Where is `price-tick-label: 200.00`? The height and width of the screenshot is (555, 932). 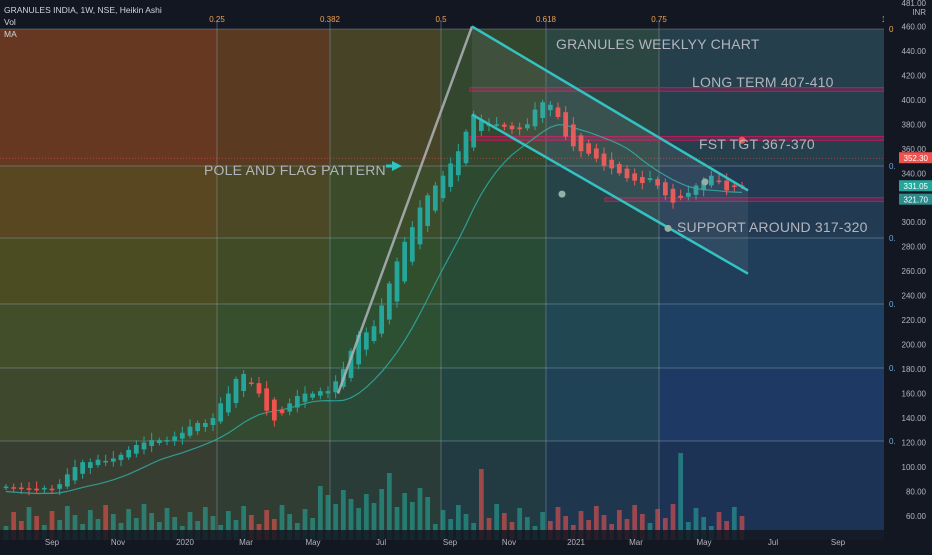 price-tick-label: 200.00 is located at coordinates (914, 345).